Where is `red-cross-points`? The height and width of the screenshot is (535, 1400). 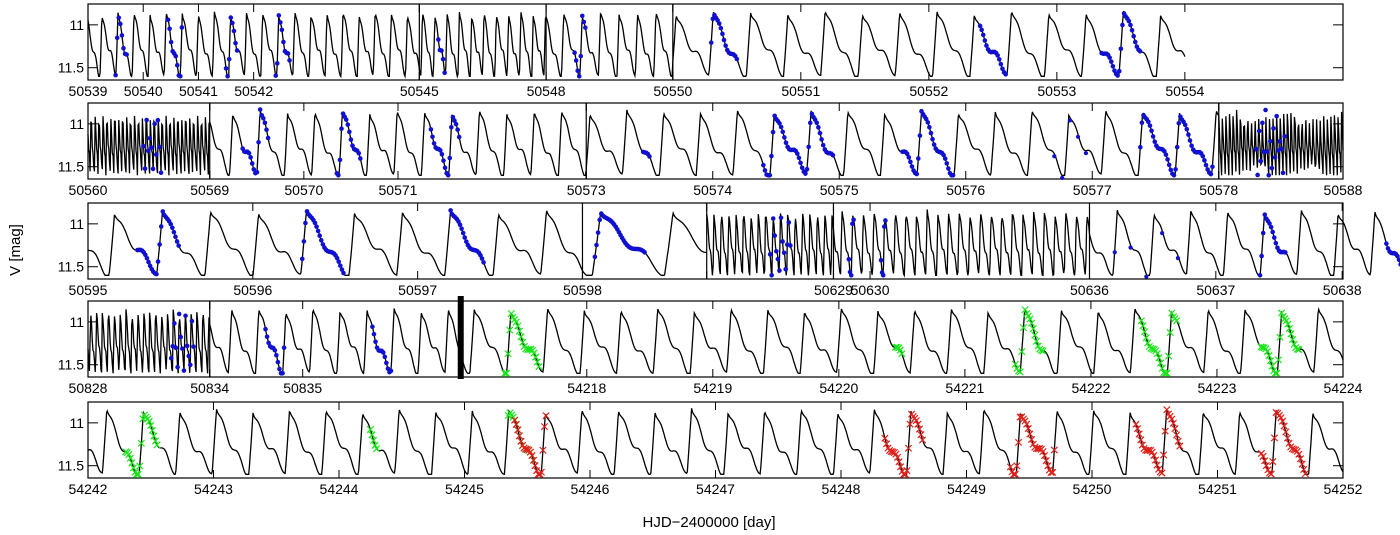
red-cross-points is located at coordinates (1032, 445).